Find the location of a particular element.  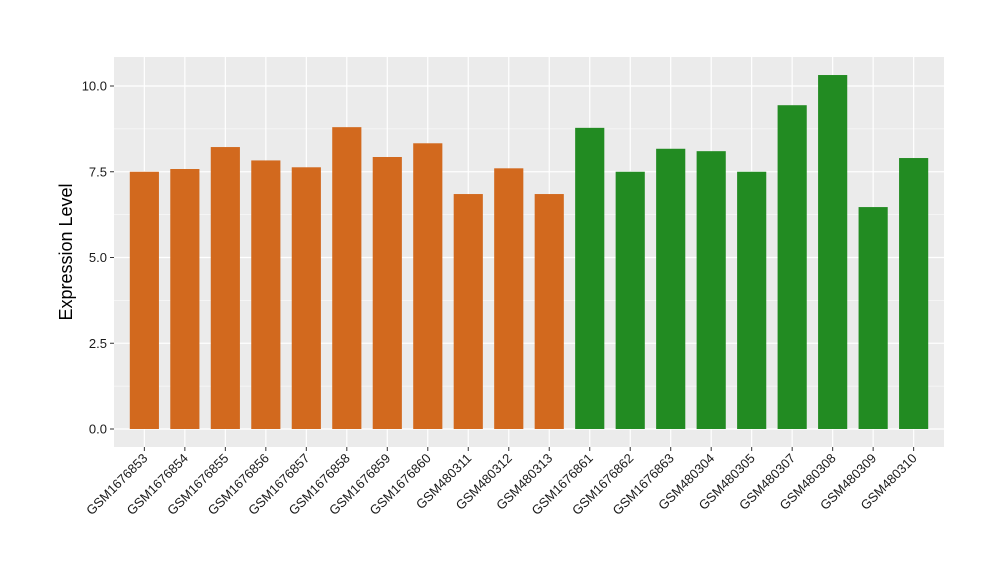

bar-GSM480311 is located at coordinates (468, 311).